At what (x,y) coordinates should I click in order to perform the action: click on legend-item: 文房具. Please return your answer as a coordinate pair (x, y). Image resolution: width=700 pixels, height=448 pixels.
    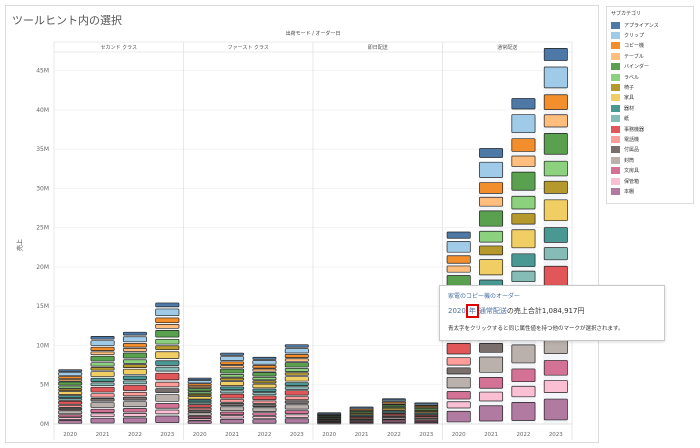
    Looking at the image, I should click on (650, 170).